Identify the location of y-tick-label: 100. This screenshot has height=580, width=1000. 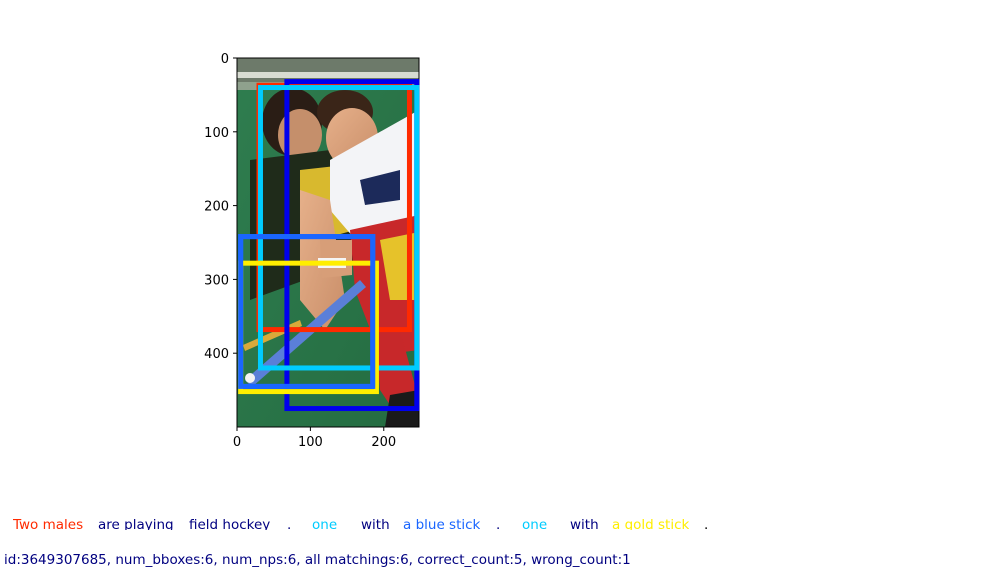
(216, 133).